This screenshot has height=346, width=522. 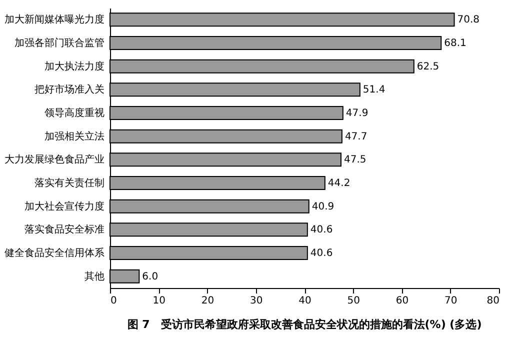 I want to click on y-tick-label: 加大社会宣传力度, so click(x=64, y=206).